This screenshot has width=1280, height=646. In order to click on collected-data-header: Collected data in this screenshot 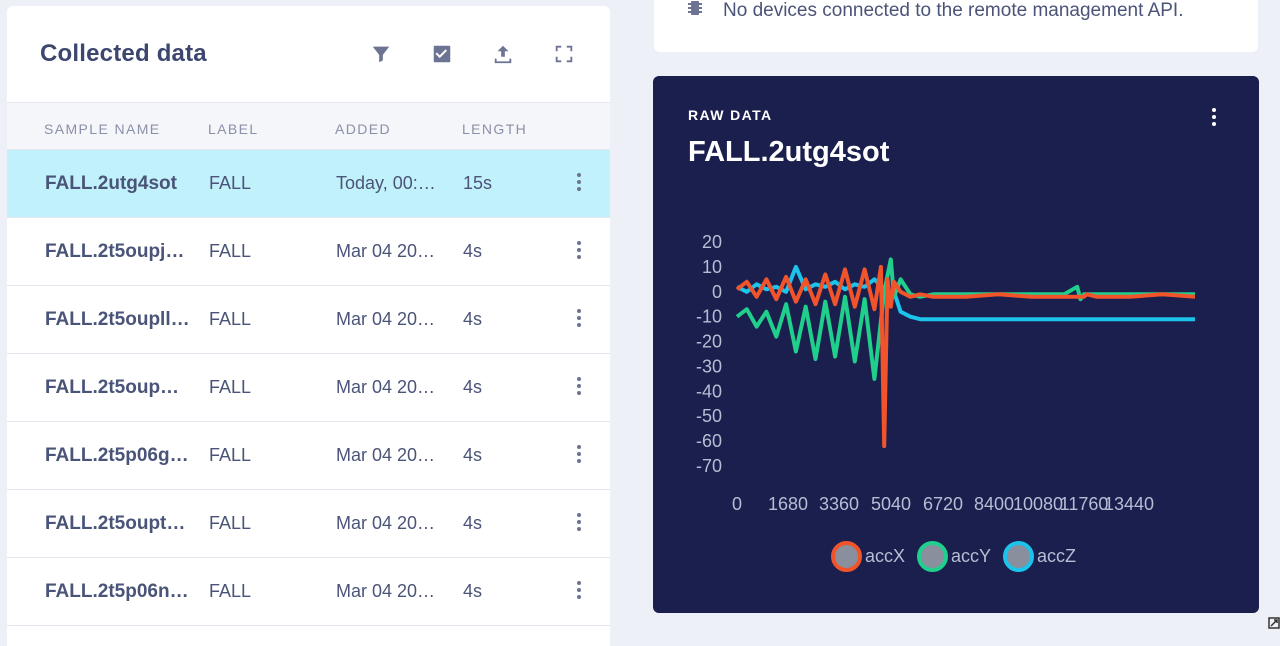, I will do `click(308, 54)`.